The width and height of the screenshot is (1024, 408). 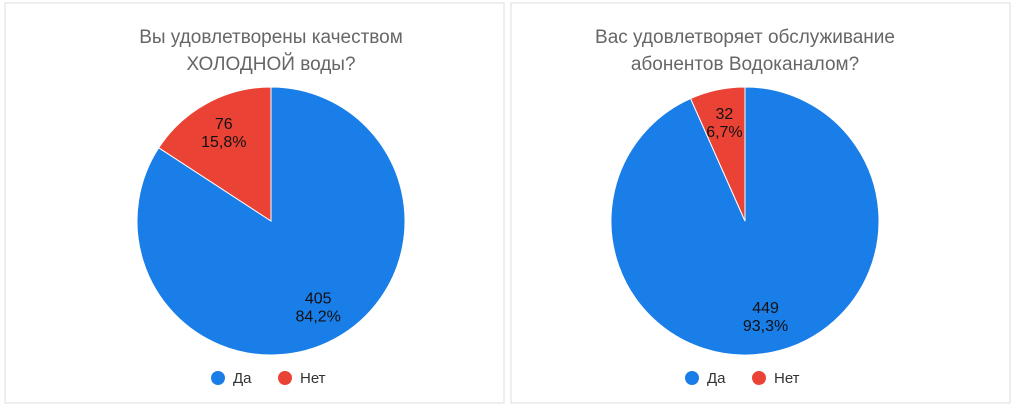 I want to click on slice-percent: 15,8%, so click(x=223, y=142).